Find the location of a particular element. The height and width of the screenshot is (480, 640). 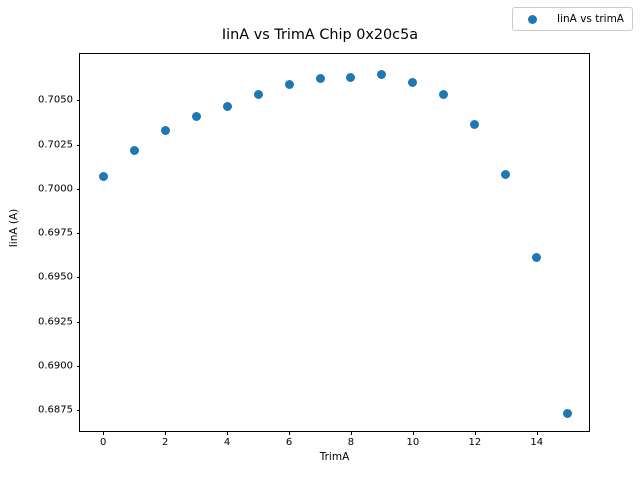

y-axis-label: IinA (A) is located at coordinates (14, 228).